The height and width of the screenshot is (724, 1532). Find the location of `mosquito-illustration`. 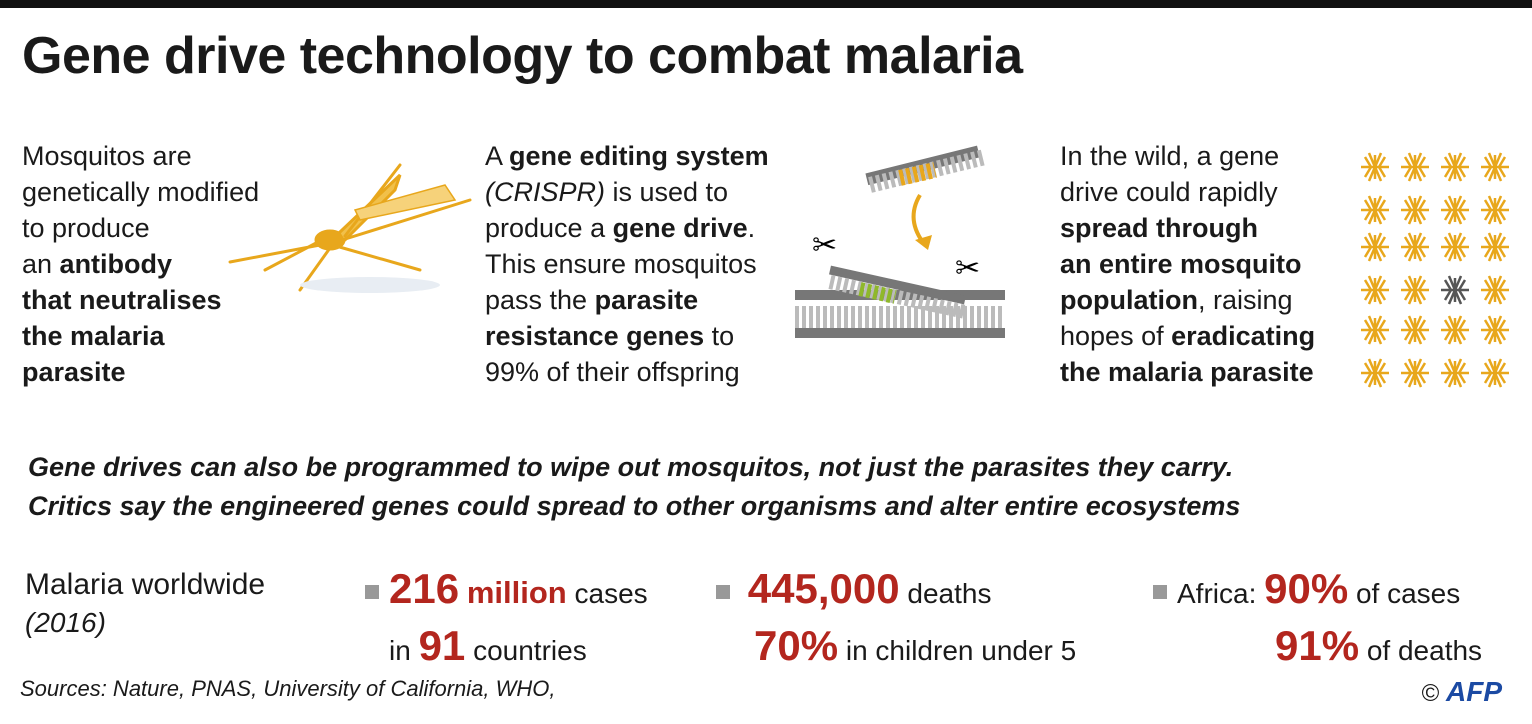

mosquito-illustration is located at coordinates (350, 228).